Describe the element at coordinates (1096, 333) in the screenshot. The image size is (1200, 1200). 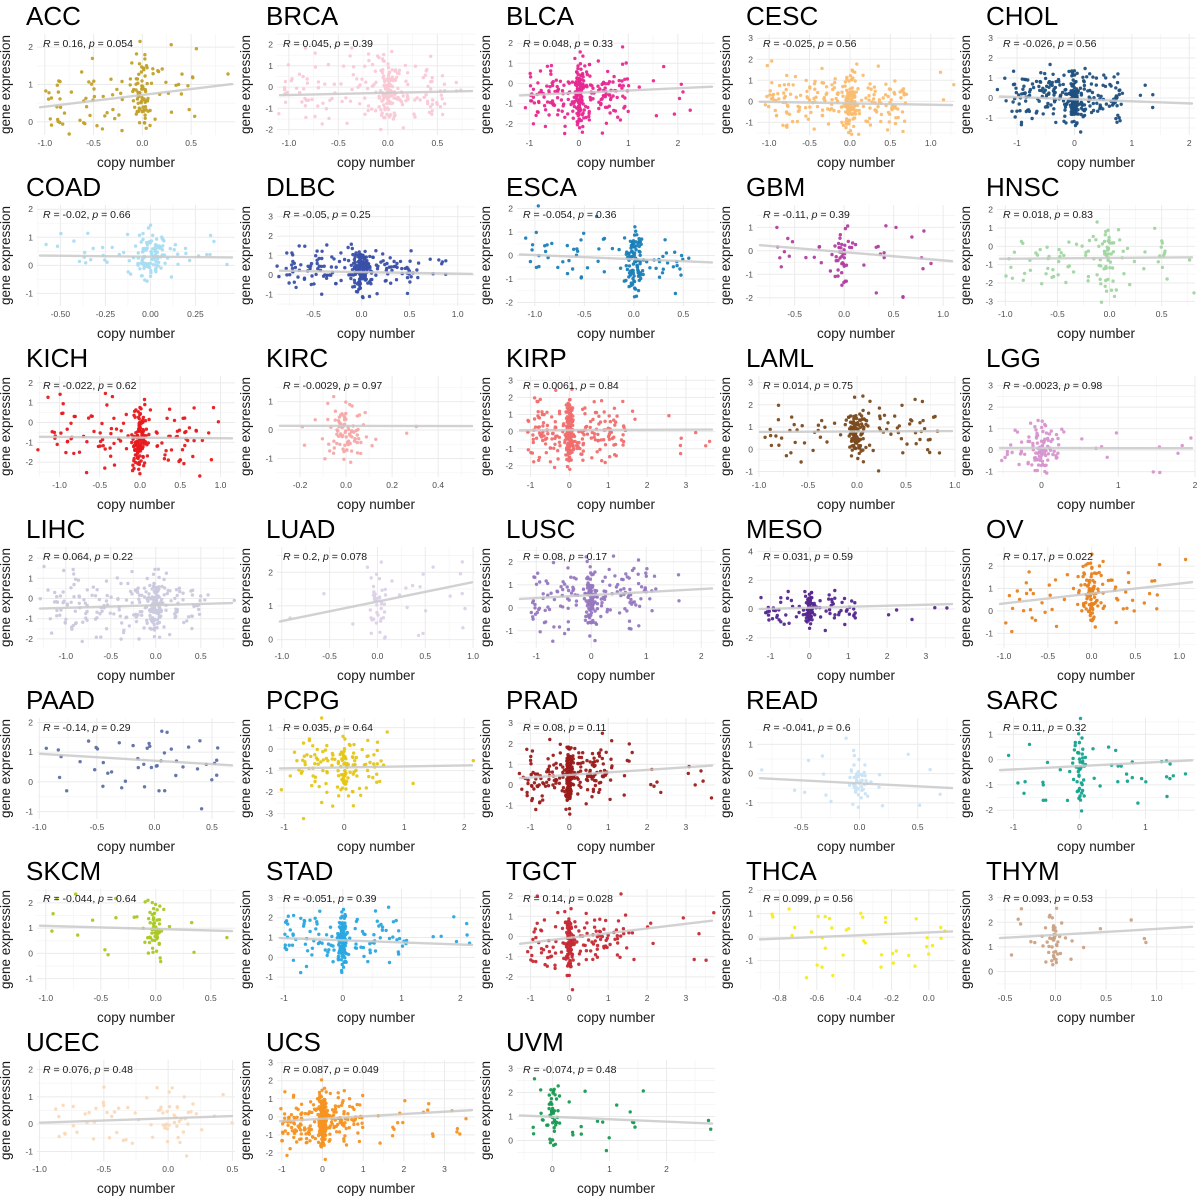
I see `x-axis-label: copy number` at that location.